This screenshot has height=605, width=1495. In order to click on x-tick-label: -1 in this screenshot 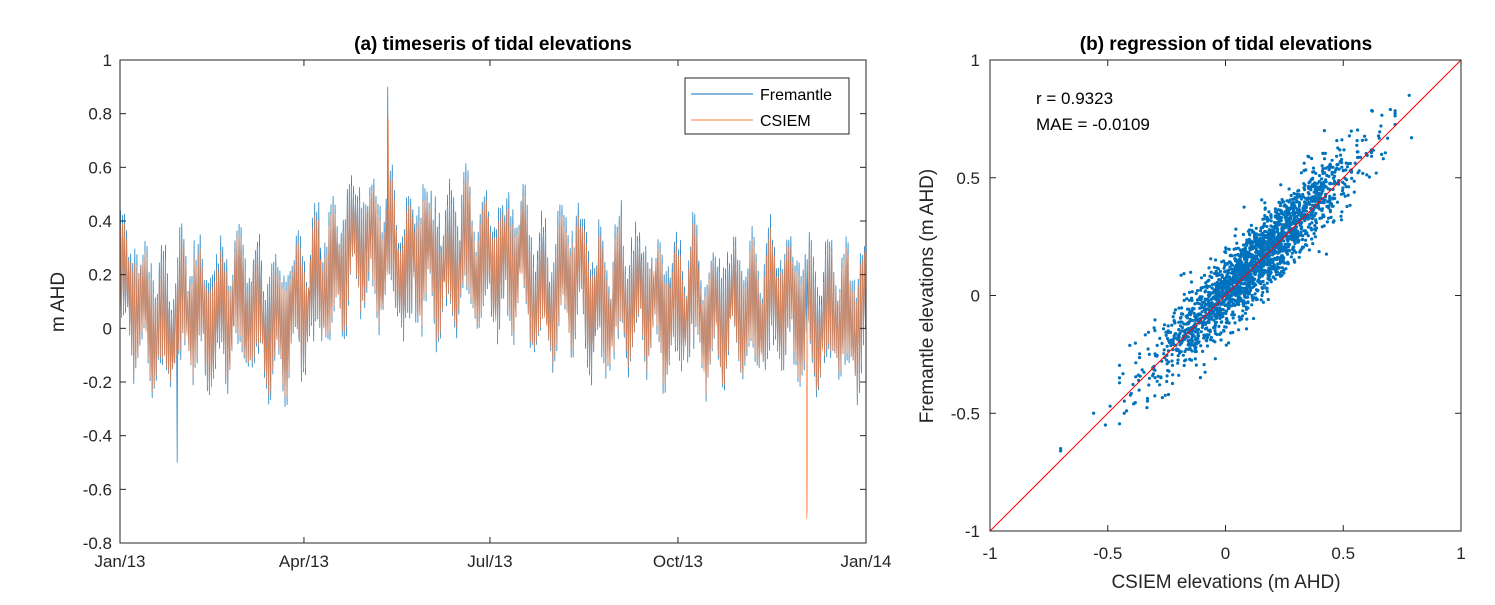, I will do `click(989, 553)`.